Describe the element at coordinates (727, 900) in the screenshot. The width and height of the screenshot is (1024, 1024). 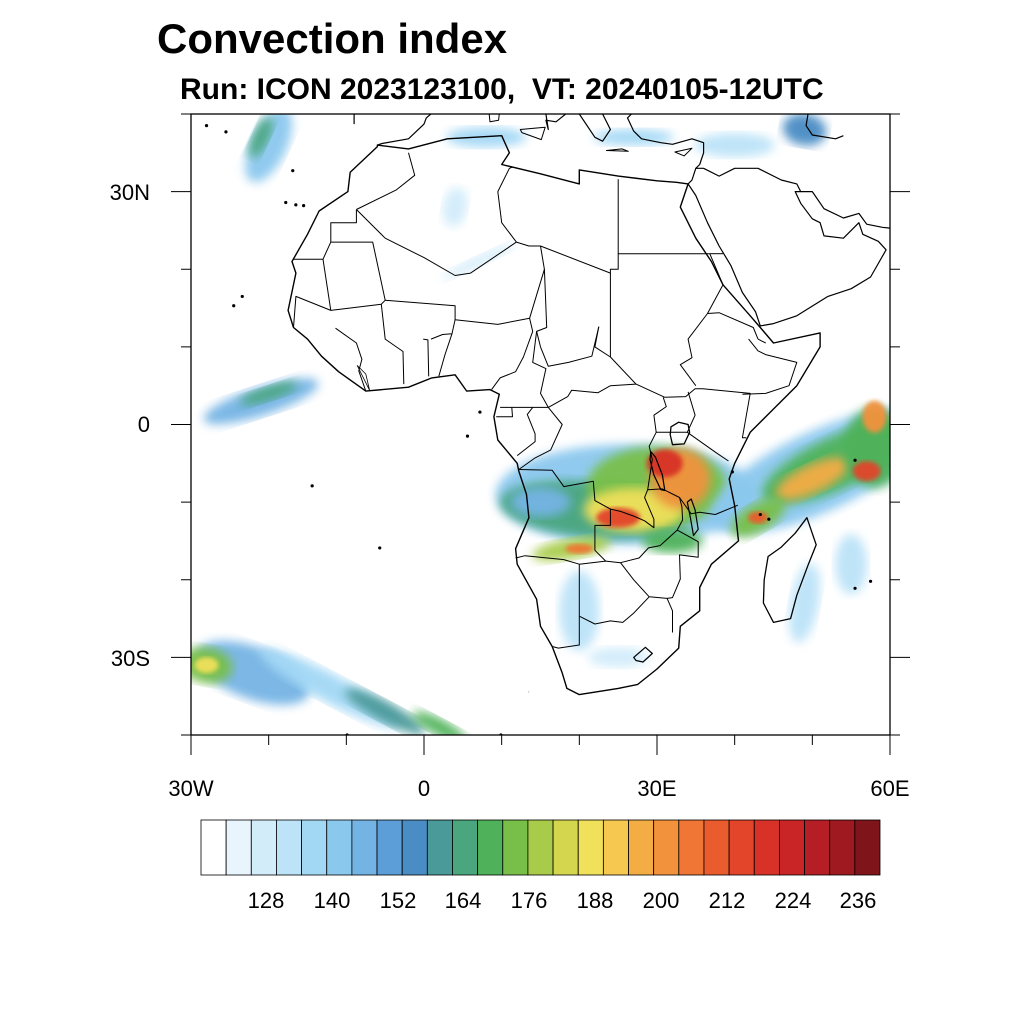
I see `colorbar-label: 212` at that location.